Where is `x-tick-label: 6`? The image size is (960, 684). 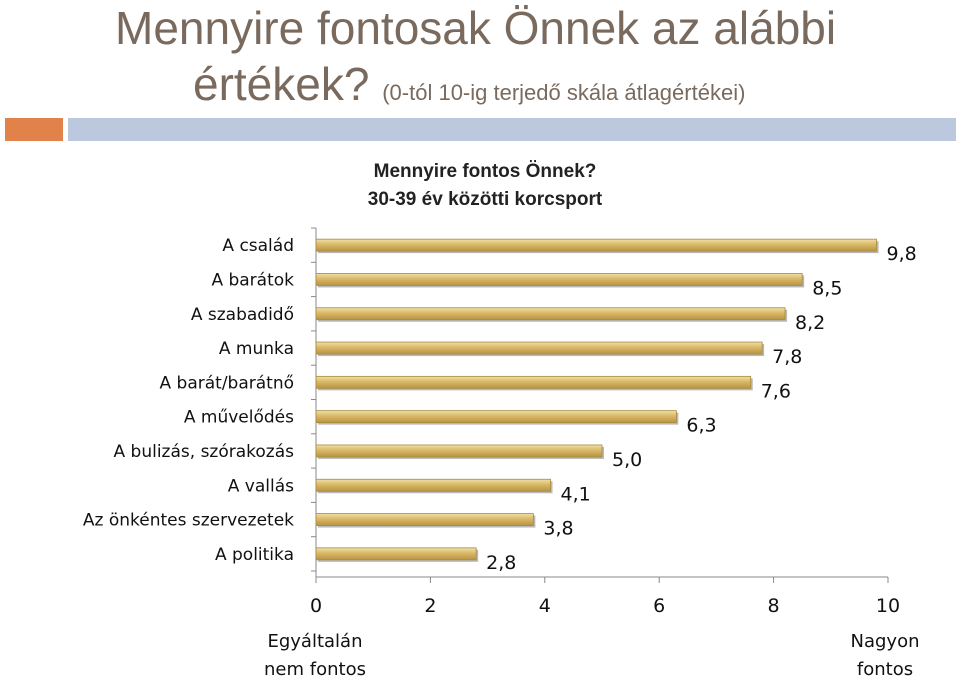
x-tick-label: 6 is located at coordinates (659, 606).